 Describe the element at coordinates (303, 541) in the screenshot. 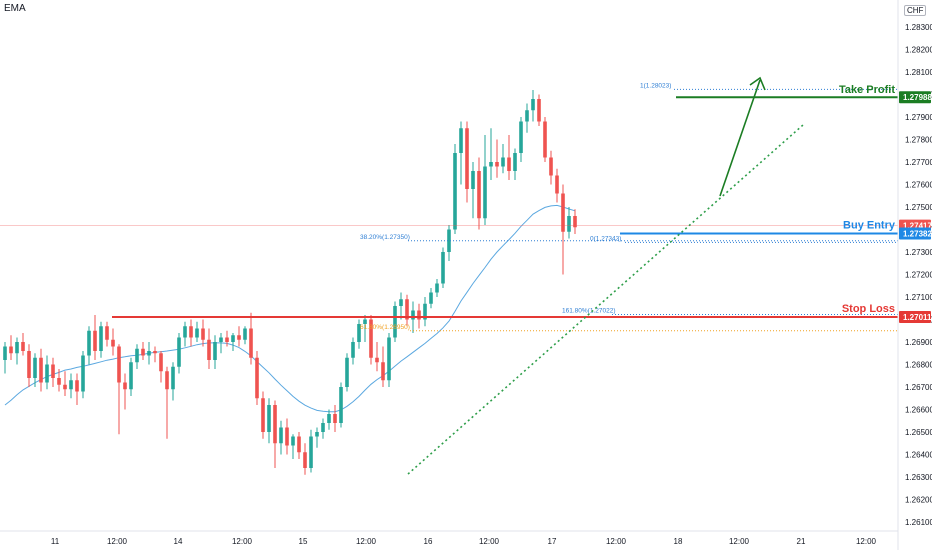

I see `x-tick-label: 15` at that location.